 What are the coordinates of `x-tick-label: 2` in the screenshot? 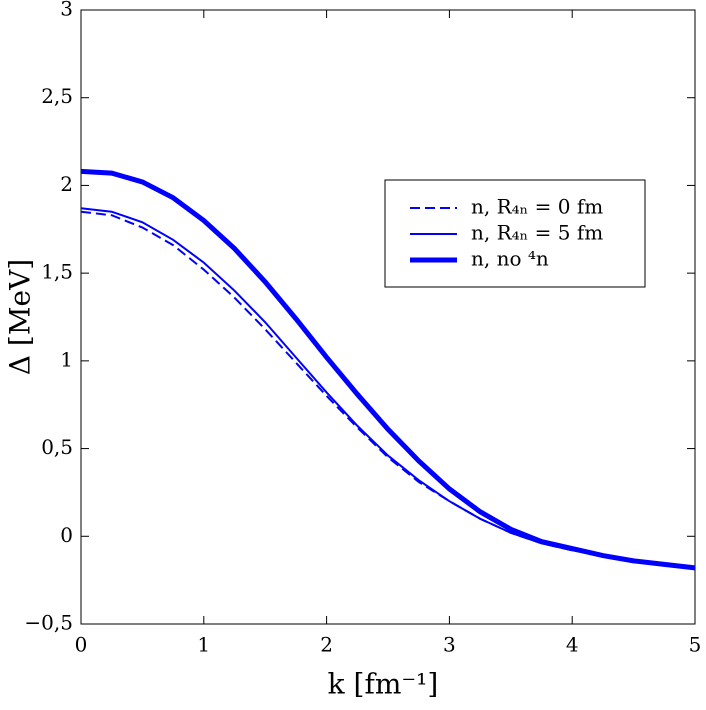 It's located at (326, 645).